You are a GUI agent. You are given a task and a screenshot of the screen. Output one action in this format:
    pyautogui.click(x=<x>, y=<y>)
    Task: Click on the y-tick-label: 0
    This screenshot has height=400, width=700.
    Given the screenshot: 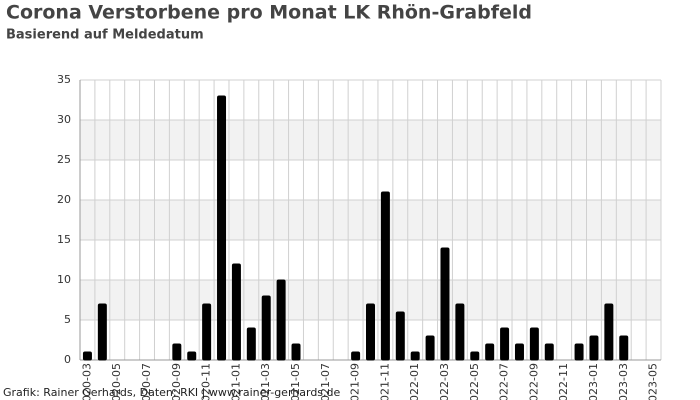 What is the action you would take?
    pyautogui.click(x=67, y=359)
    